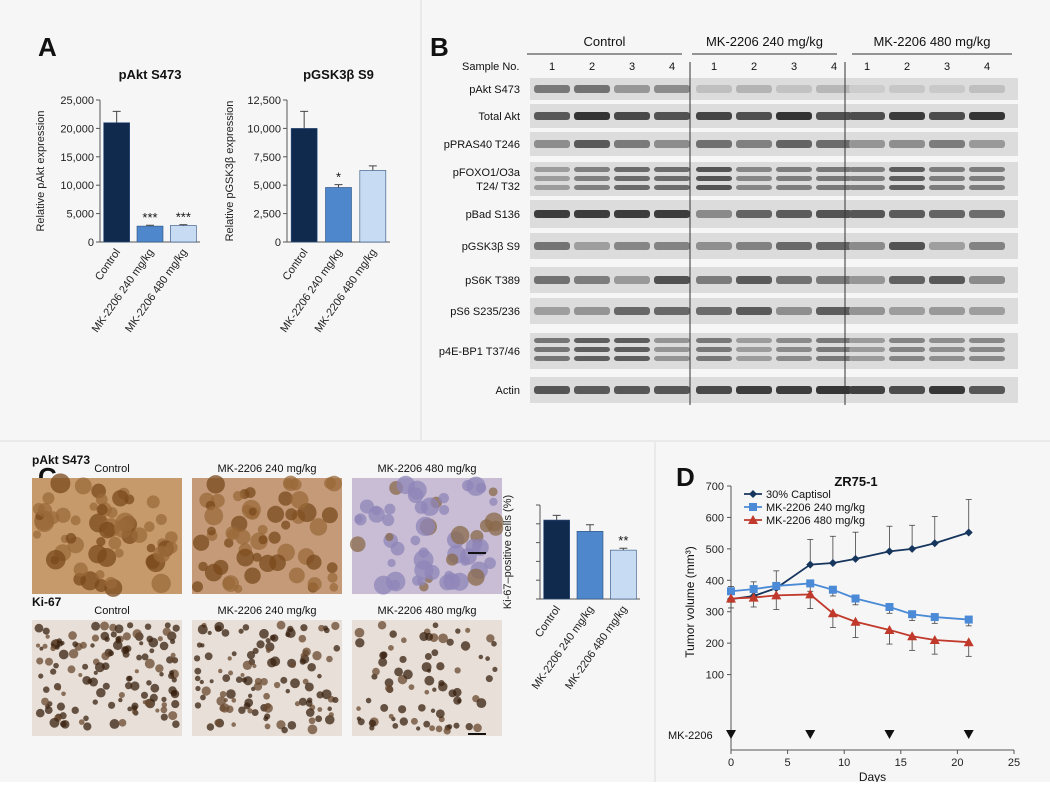  What do you see at coordinates (267, 215) in the screenshot?
I see `y-tick-label: 2,500` at bounding box center [267, 215].